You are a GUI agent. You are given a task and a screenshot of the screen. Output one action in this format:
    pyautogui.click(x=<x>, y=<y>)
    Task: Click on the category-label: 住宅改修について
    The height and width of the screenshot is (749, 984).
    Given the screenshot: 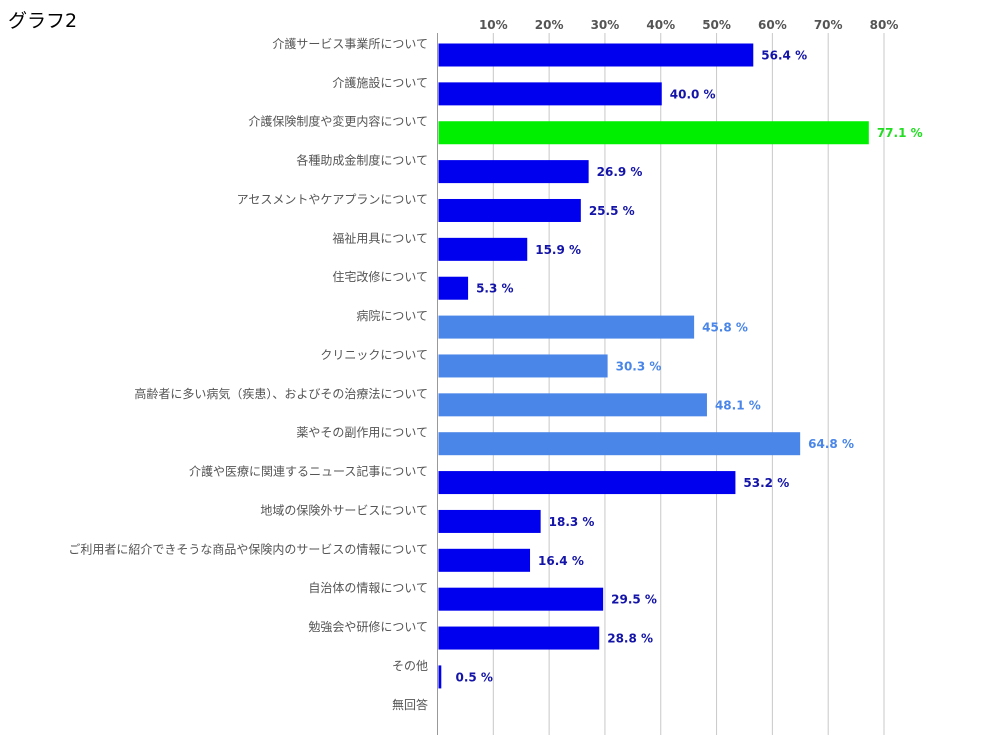 What is the action you would take?
    pyautogui.click(x=380, y=276)
    